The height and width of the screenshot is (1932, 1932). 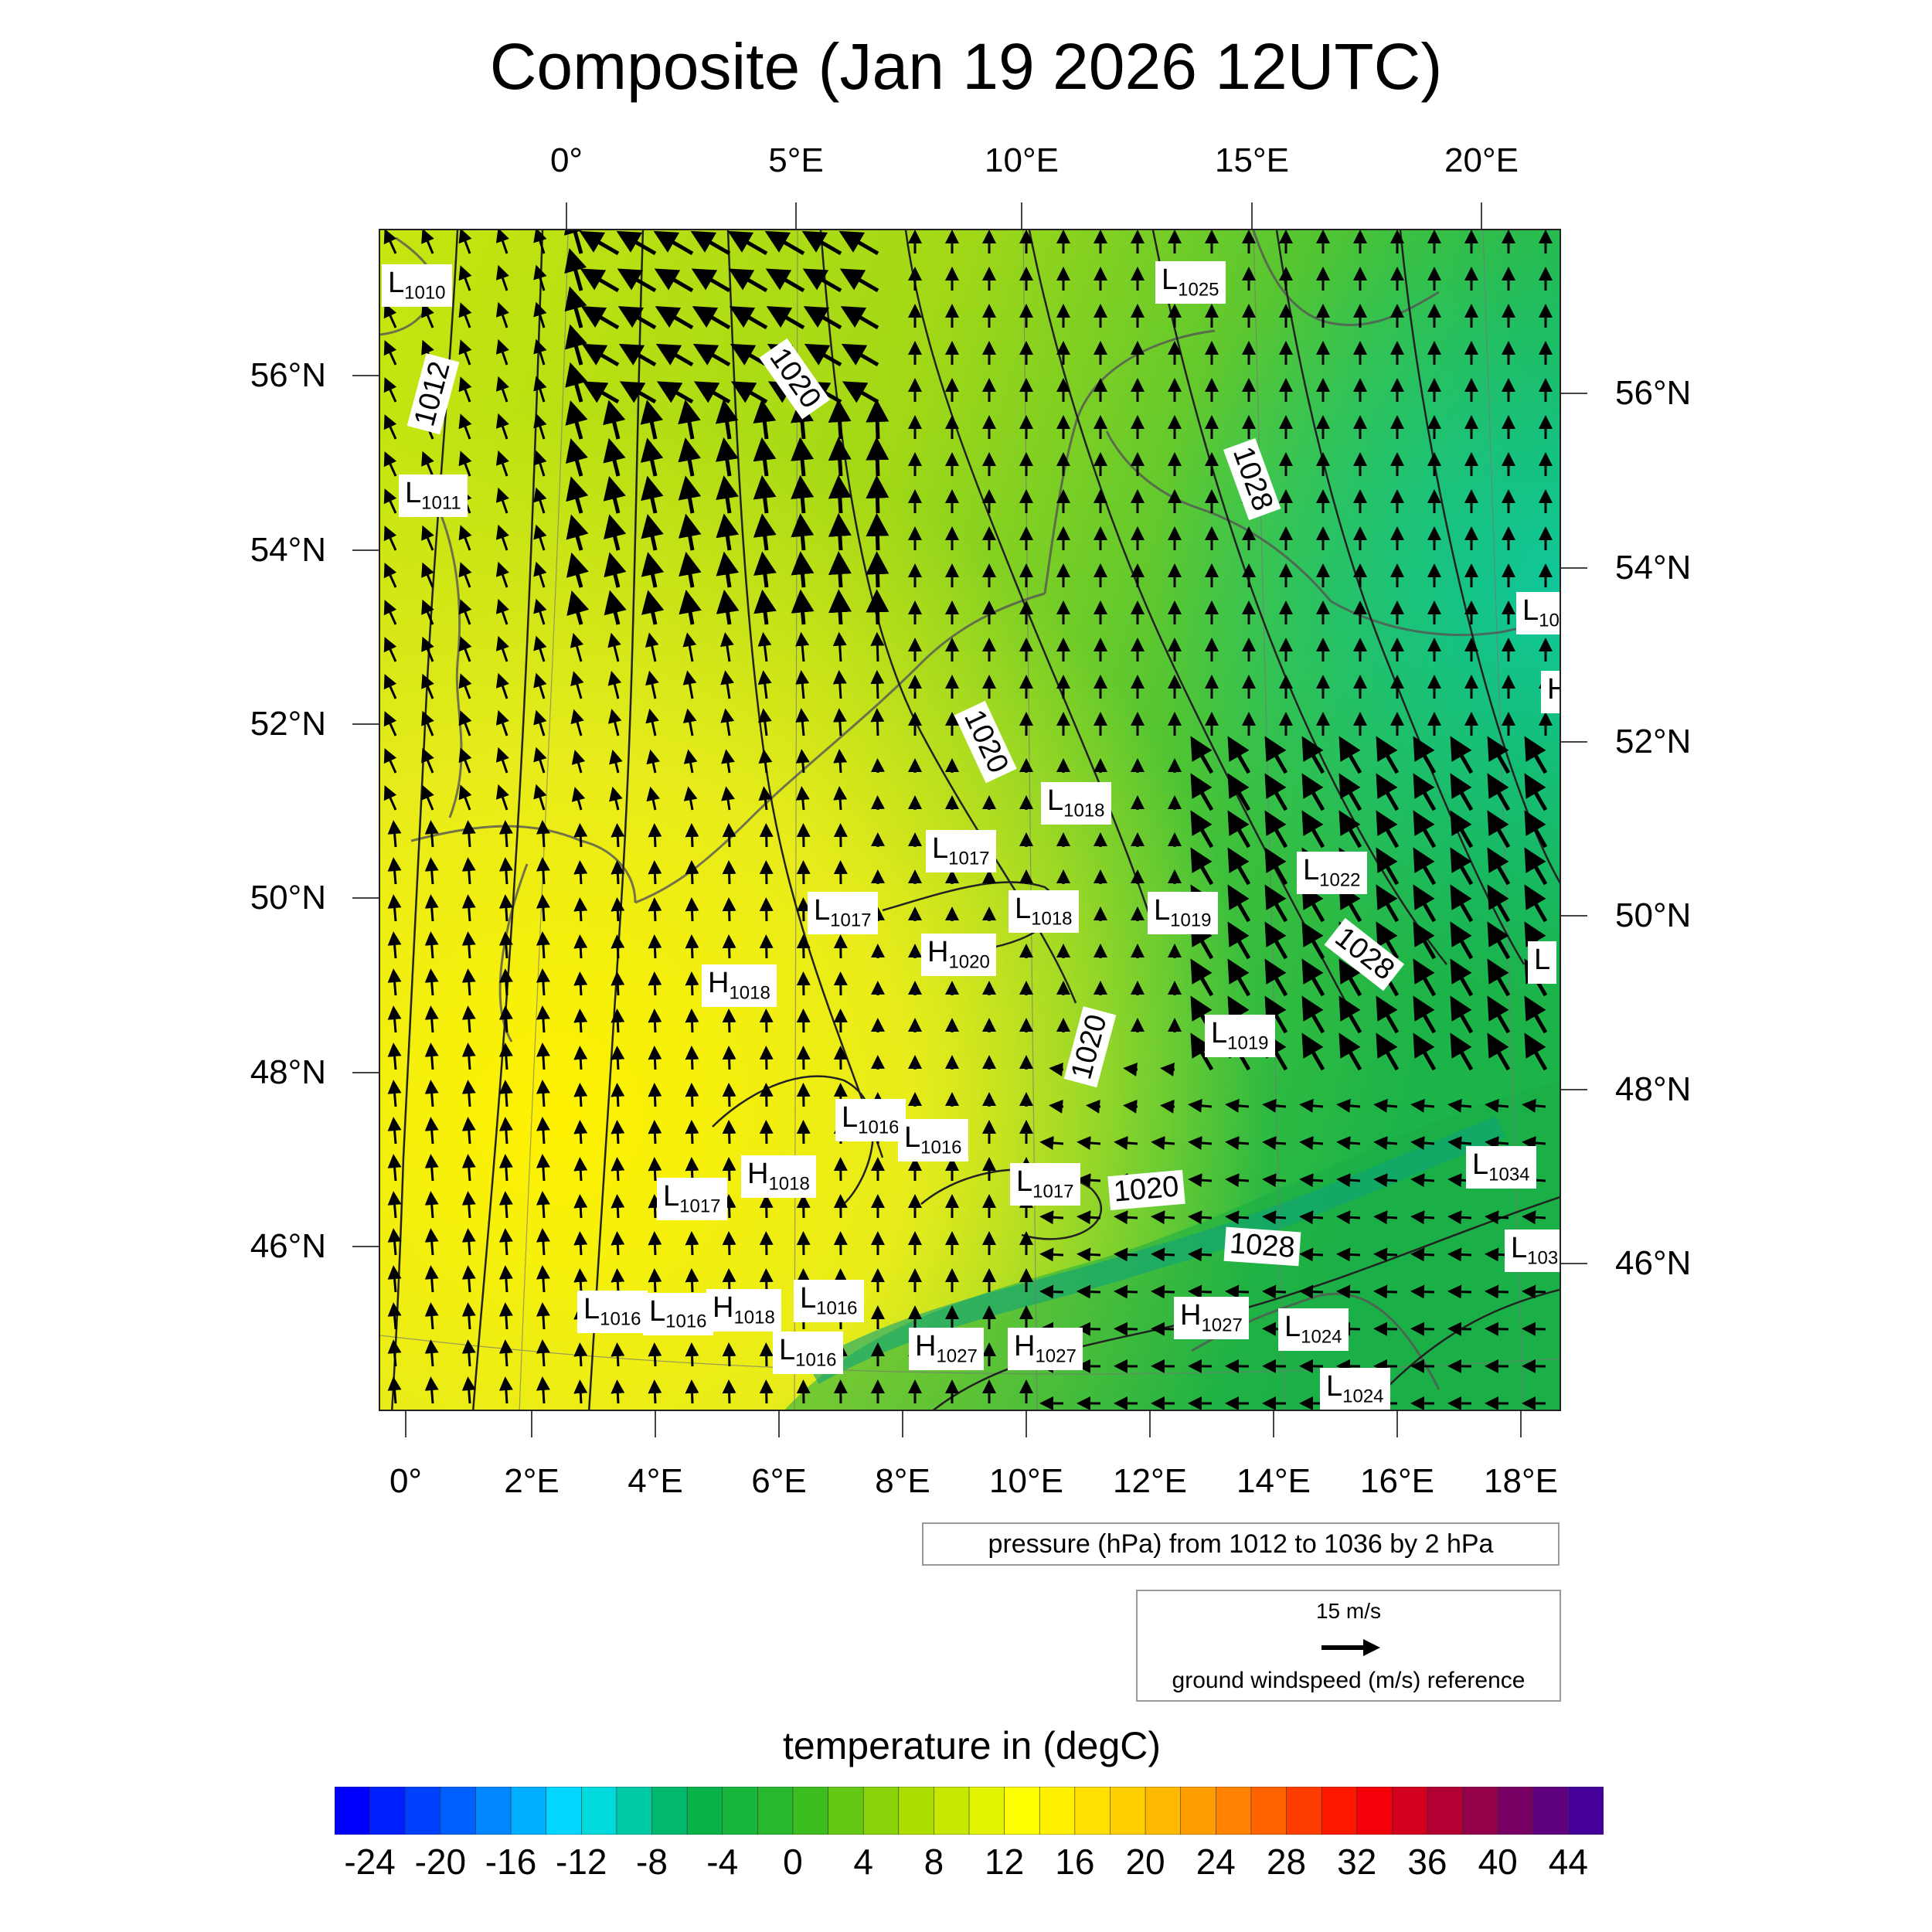 What do you see at coordinates (934, 1862) in the screenshot?
I see `colorbar-tick-label: 8` at bounding box center [934, 1862].